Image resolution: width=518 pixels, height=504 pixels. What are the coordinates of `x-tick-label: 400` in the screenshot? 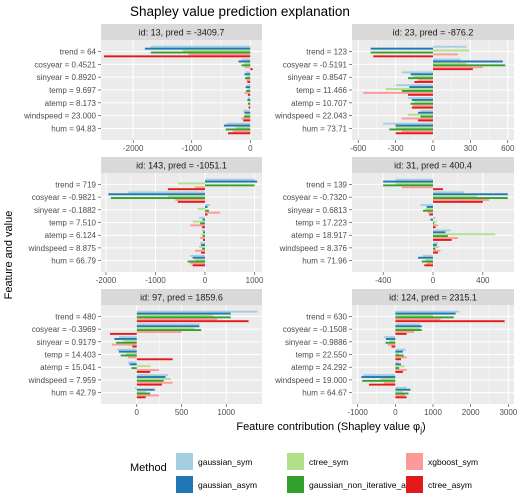 It's located at (483, 280).